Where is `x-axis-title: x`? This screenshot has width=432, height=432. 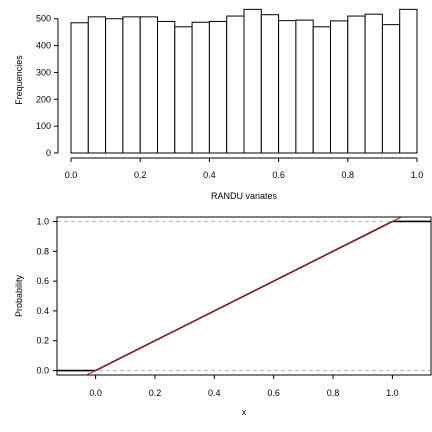
x-axis-title: x is located at coordinates (244, 412).